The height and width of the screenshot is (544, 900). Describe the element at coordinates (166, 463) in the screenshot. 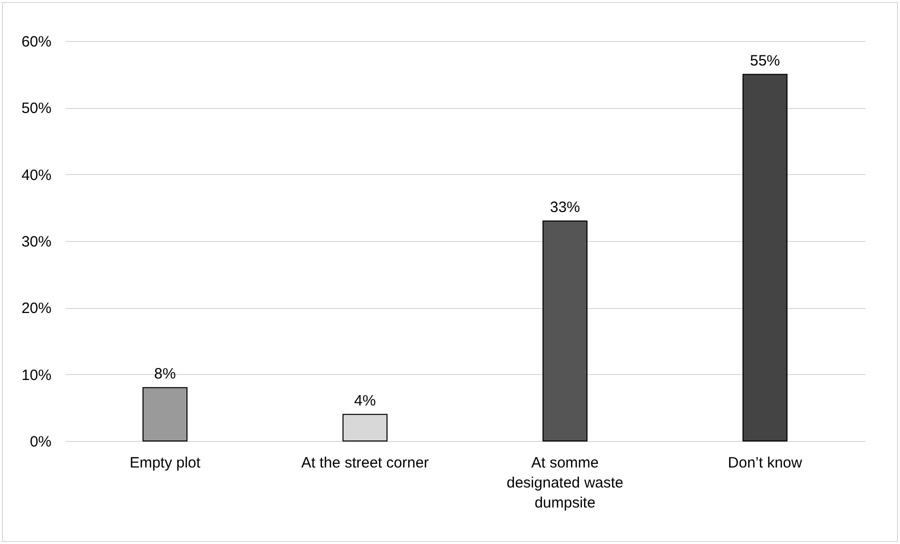

I see `x-tick-label: Empty plot` at that location.